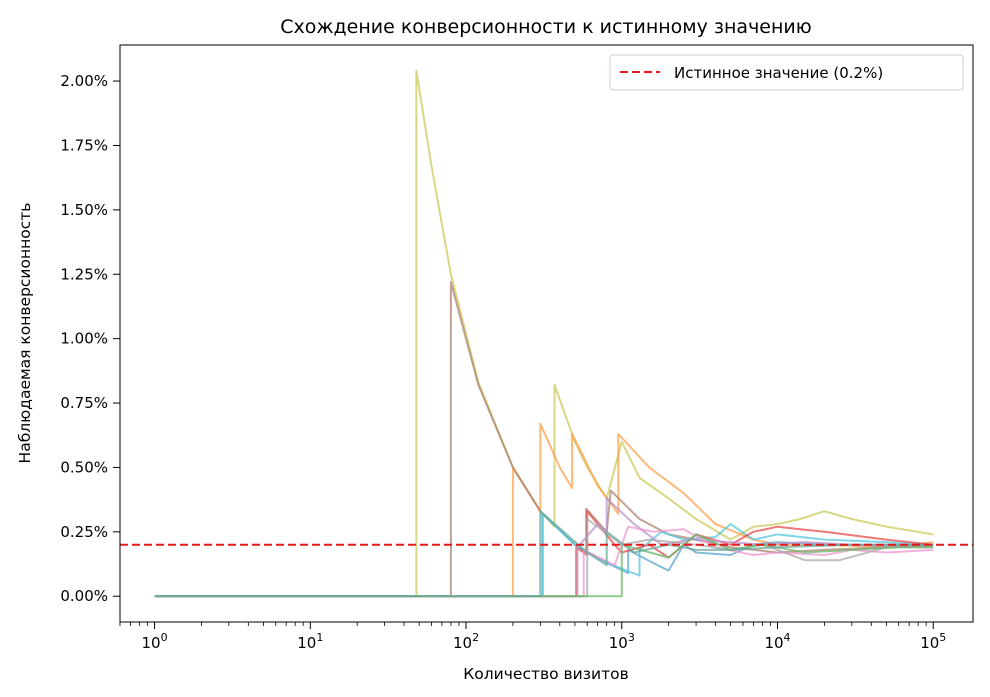 This screenshot has height=697, width=990. What do you see at coordinates (532, 637) in the screenshot?
I see `x-axis: 10⁰ 10¹ 10² 10³ 10⁴ 10⁵` at bounding box center [532, 637].